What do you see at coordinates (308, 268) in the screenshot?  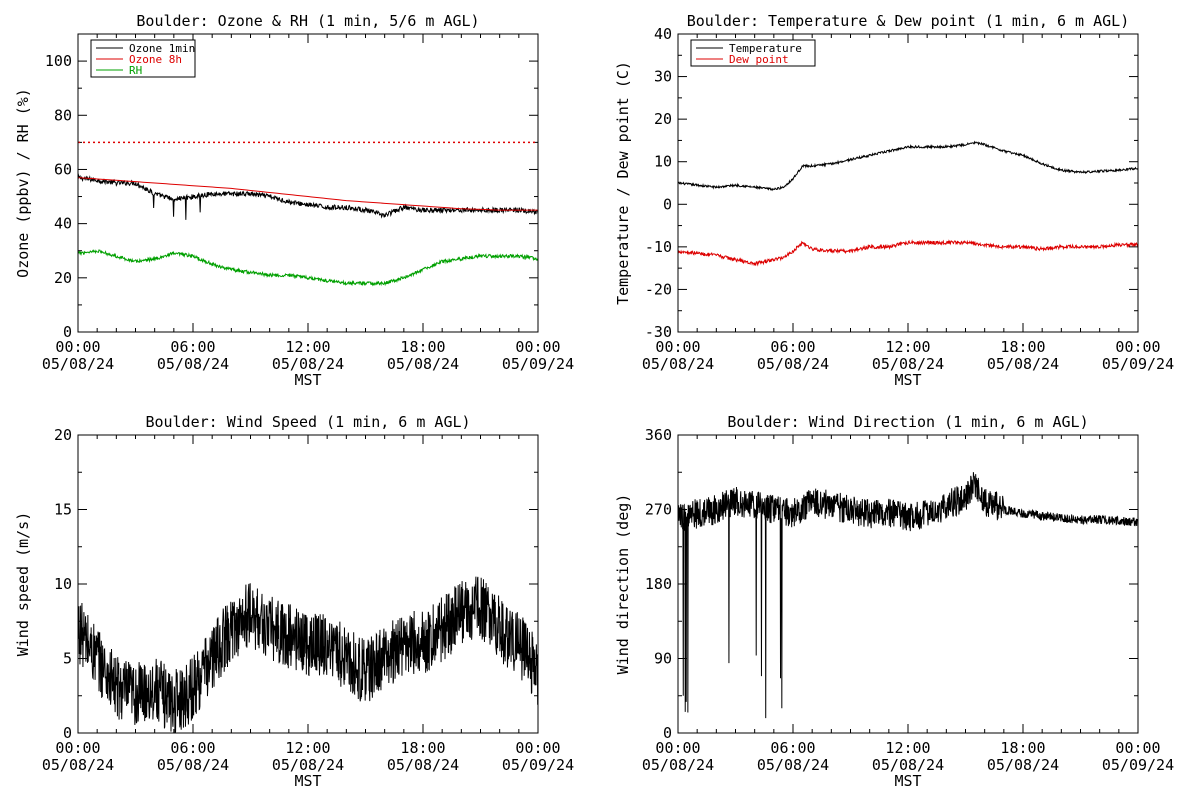 I see `series-line-rh` at bounding box center [308, 268].